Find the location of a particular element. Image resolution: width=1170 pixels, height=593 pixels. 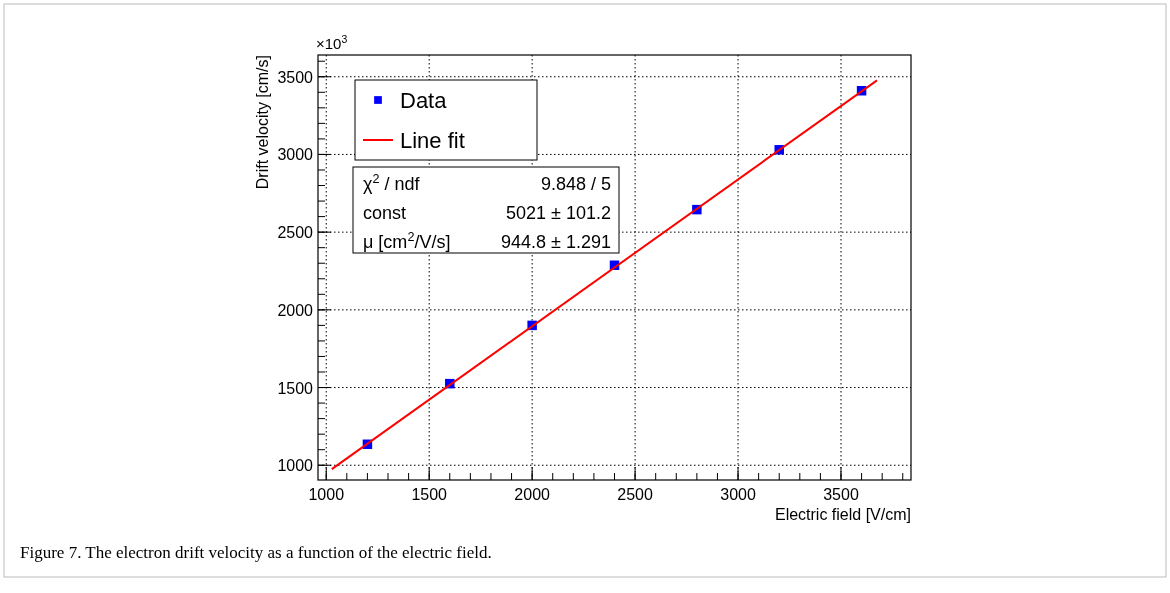

x-tick-label: 2500 is located at coordinates (635, 494).